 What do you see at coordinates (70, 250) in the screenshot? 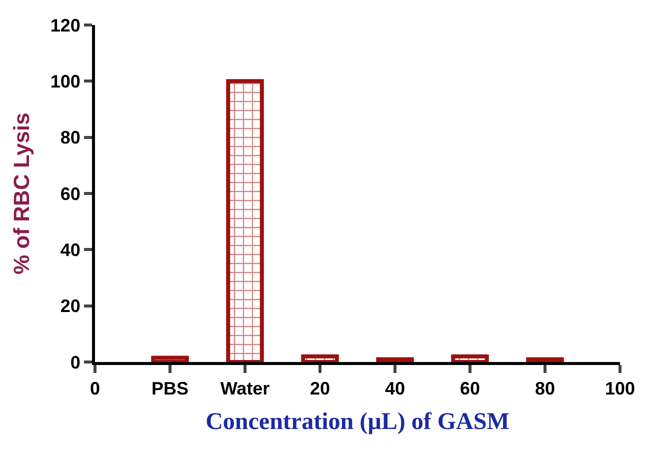
I see `y-tick-label: 40` at bounding box center [70, 250].